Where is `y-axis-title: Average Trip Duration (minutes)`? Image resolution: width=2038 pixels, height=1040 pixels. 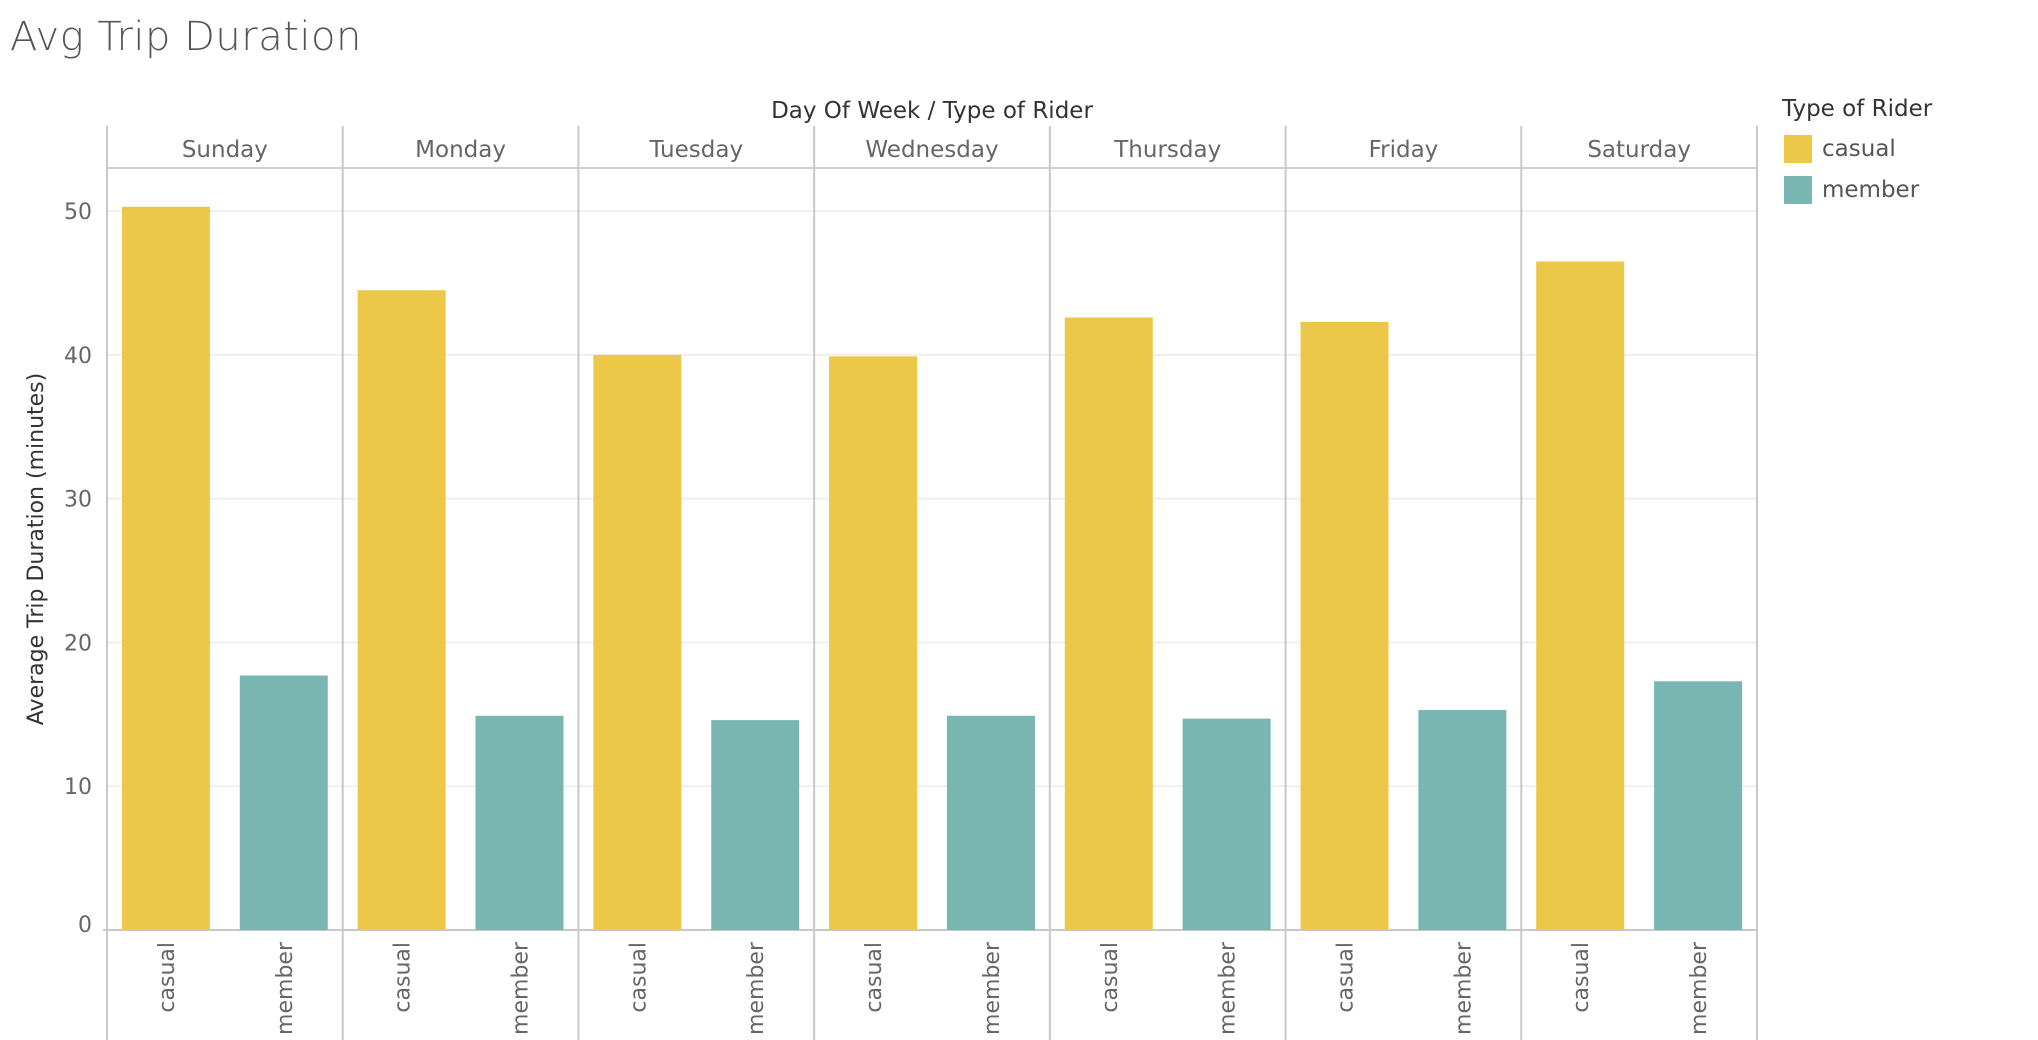
y-axis-title: Average Trip Duration (minutes) is located at coordinates (36, 549).